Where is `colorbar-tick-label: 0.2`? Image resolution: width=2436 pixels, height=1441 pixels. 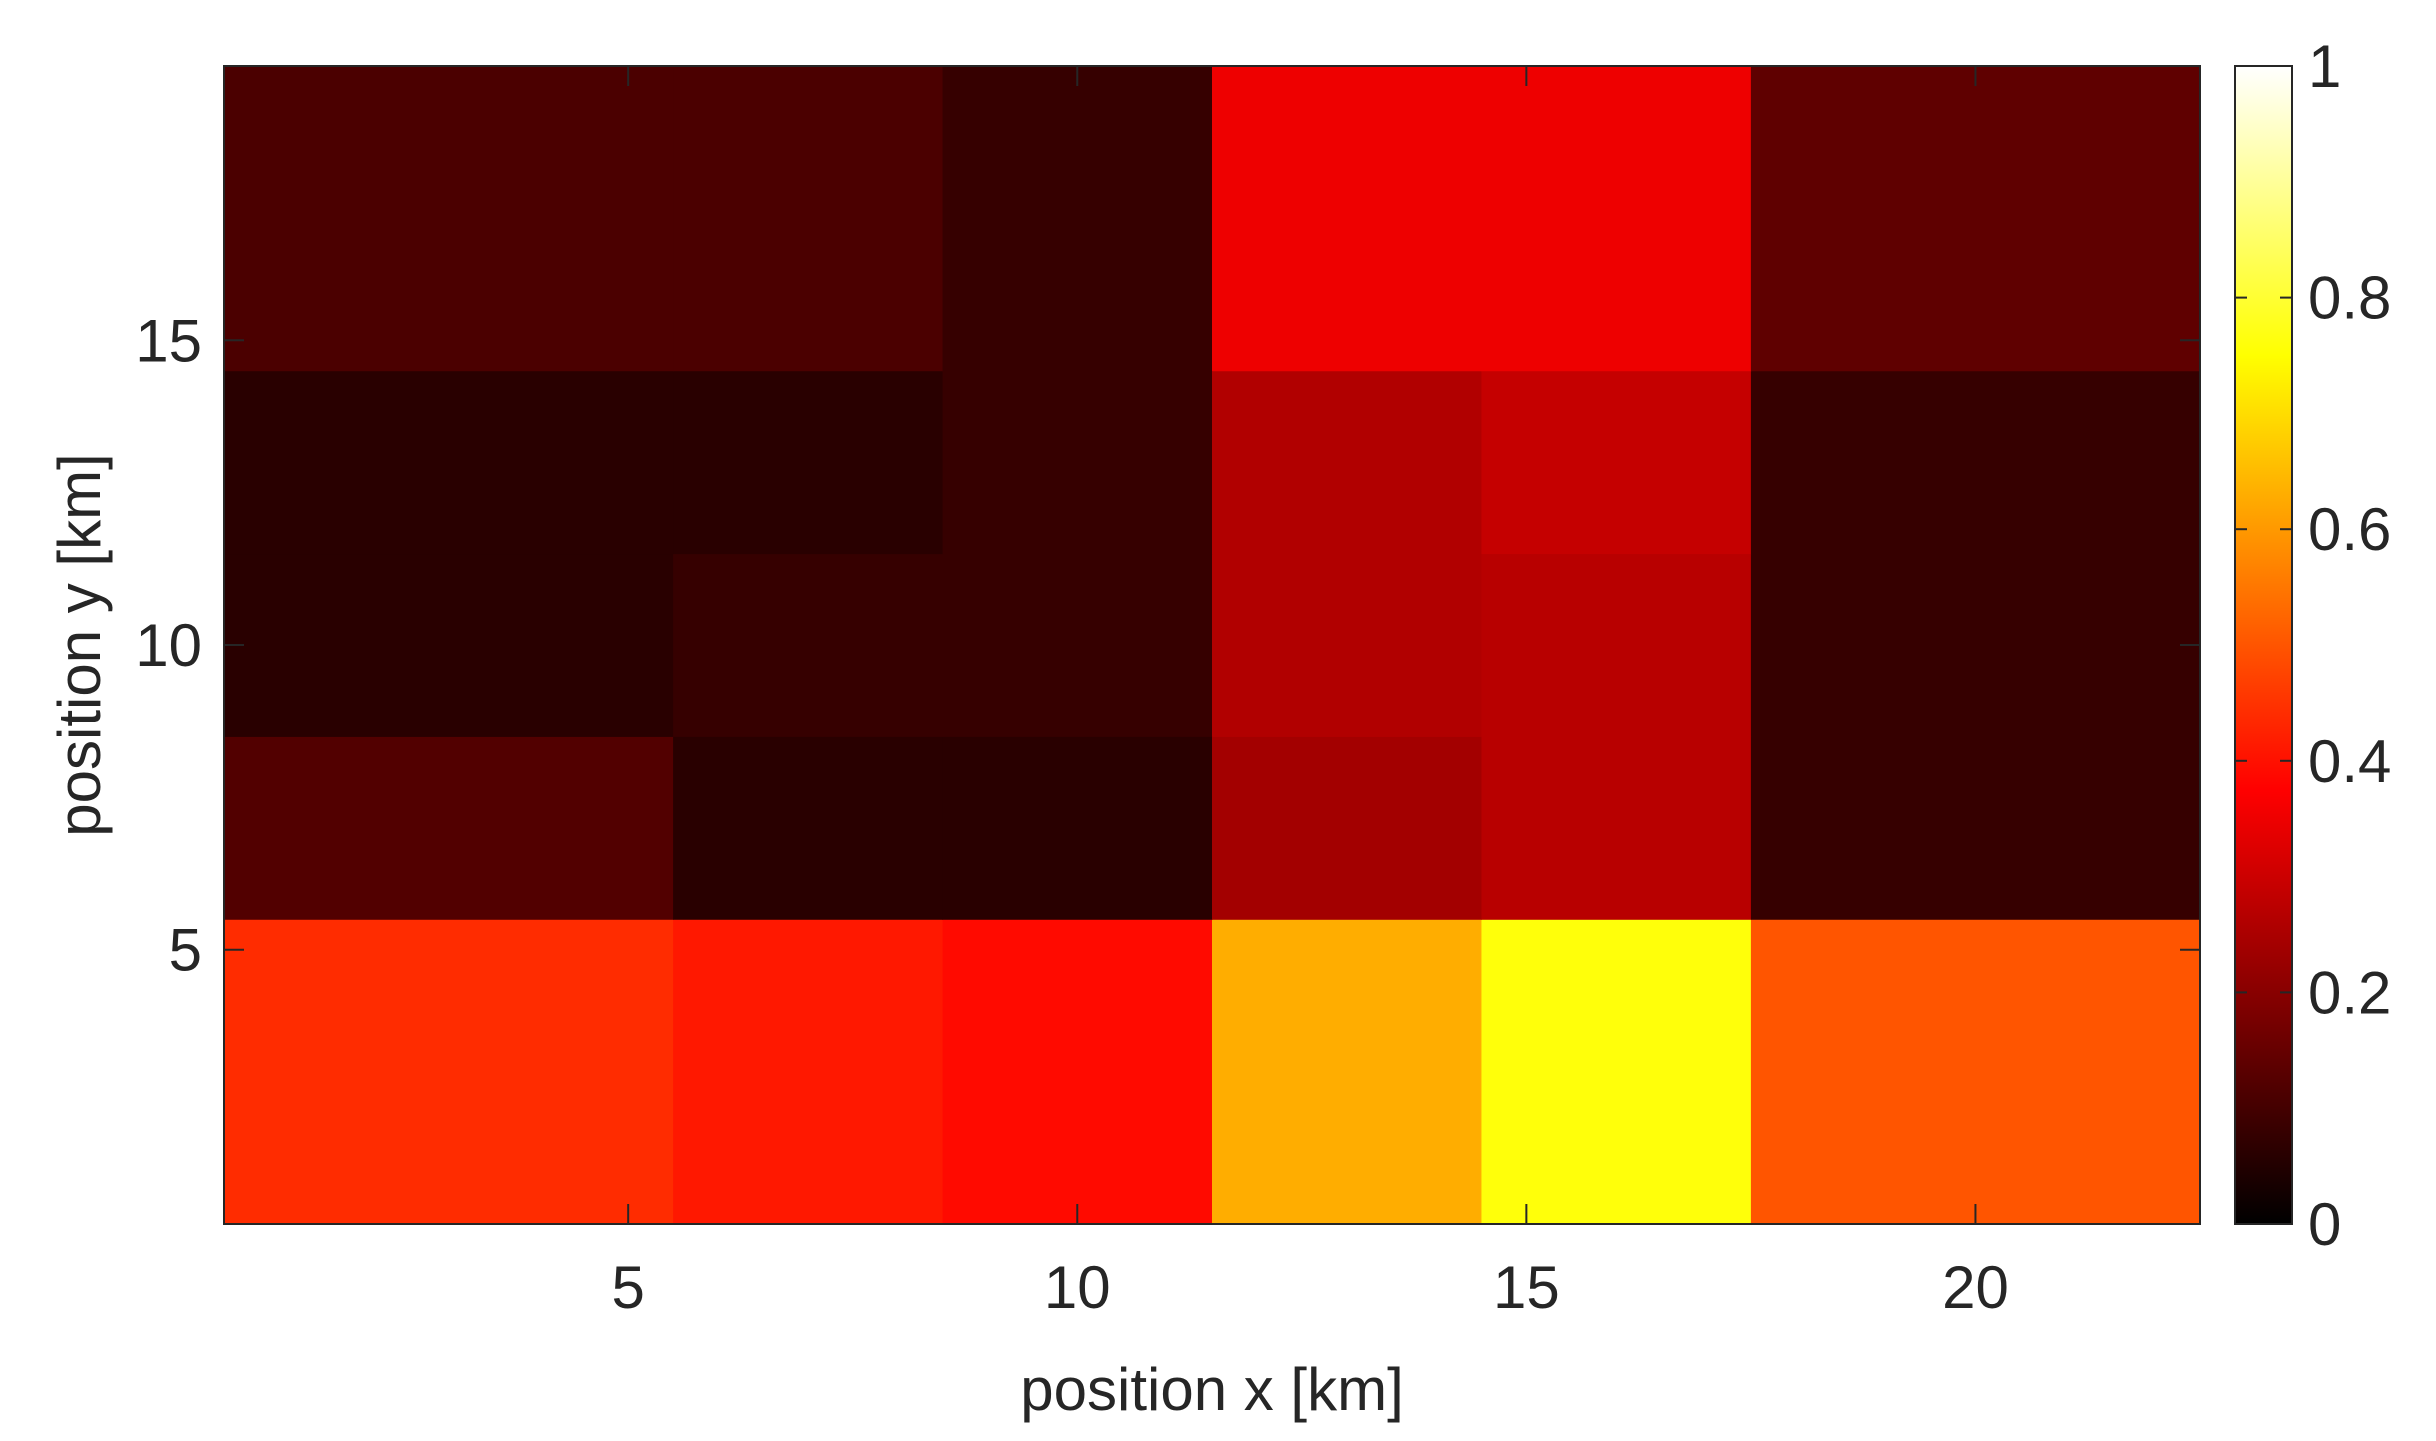
colorbar-tick-label: 0.2 is located at coordinates (2349, 992).